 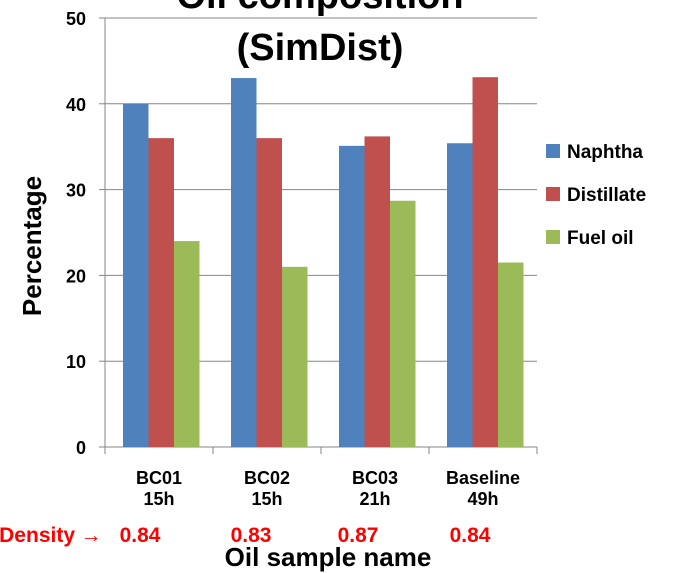 What do you see at coordinates (76, 362) in the screenshot?
I see `y-tick-label: 10` at bounding box center [76, 362].